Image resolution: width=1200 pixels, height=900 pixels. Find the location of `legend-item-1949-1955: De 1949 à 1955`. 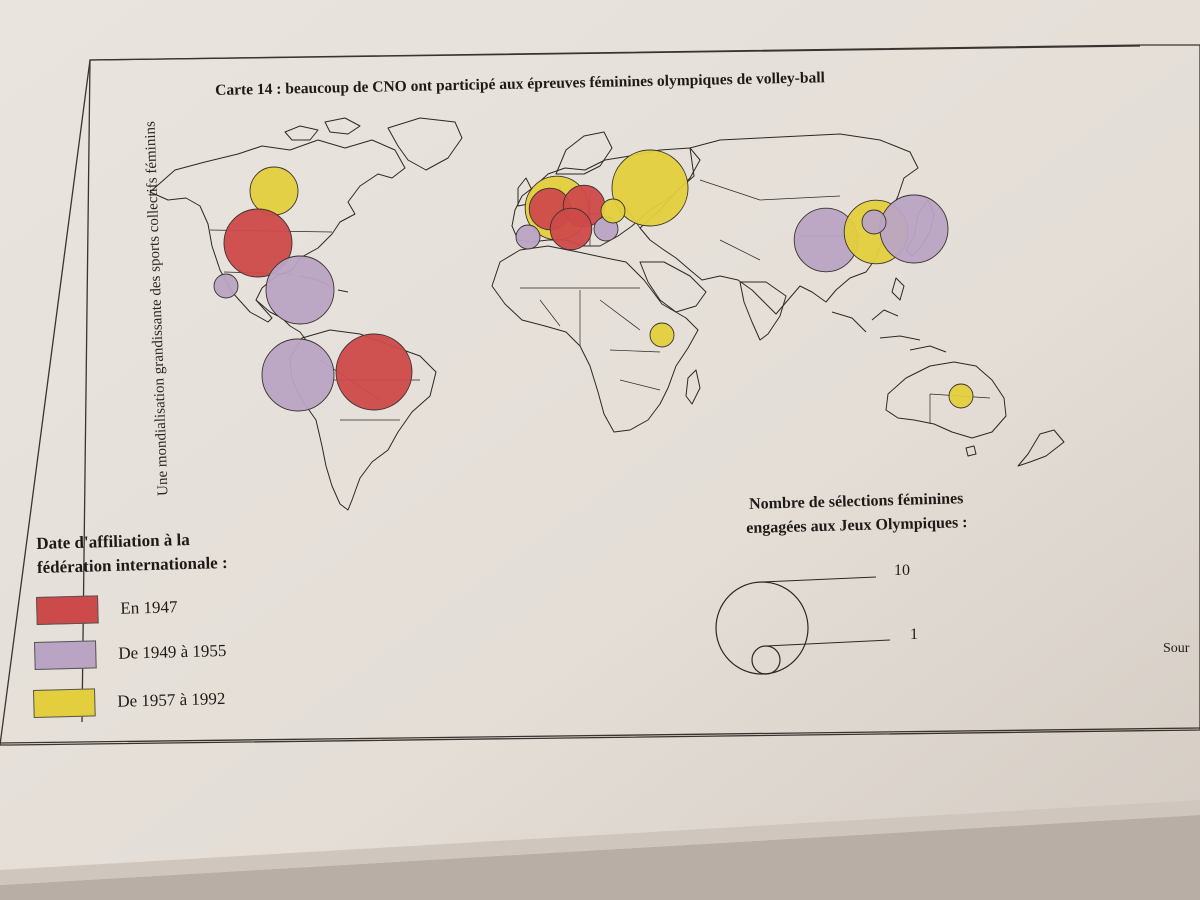

legend-item-1949-1955: De 1949 à 1955 is located at coordinates (130, 653).